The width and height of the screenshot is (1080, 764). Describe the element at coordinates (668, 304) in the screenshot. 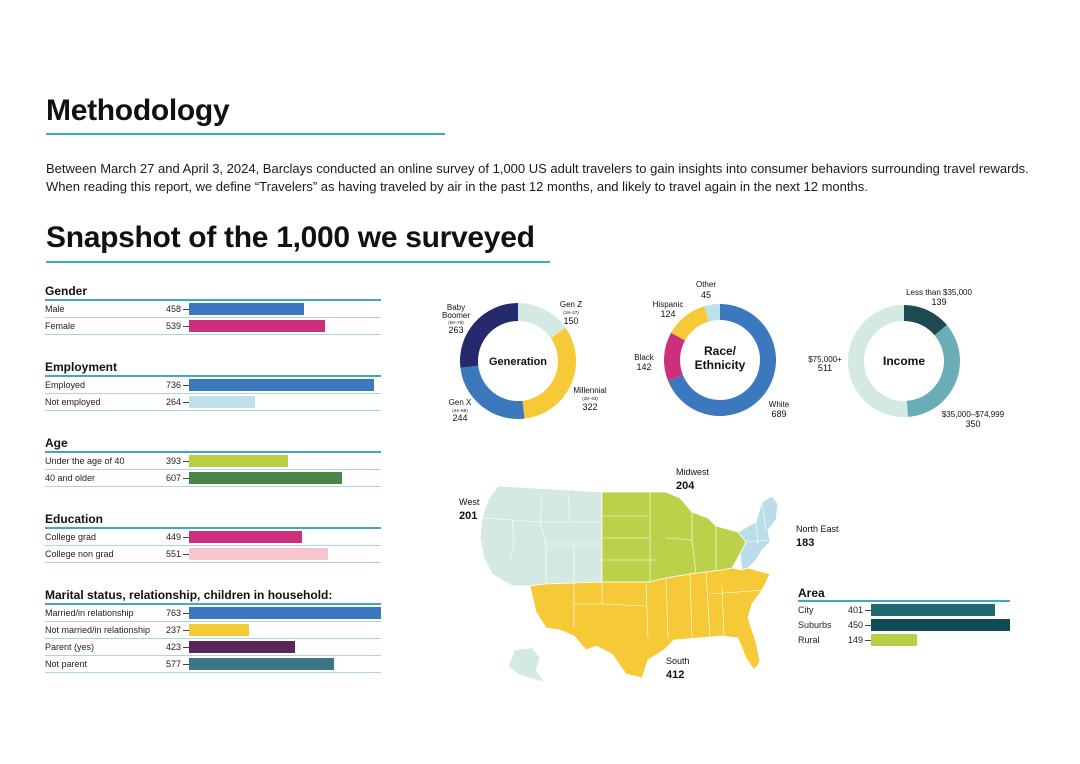

I see `slice-label: Hispanic` at that location.